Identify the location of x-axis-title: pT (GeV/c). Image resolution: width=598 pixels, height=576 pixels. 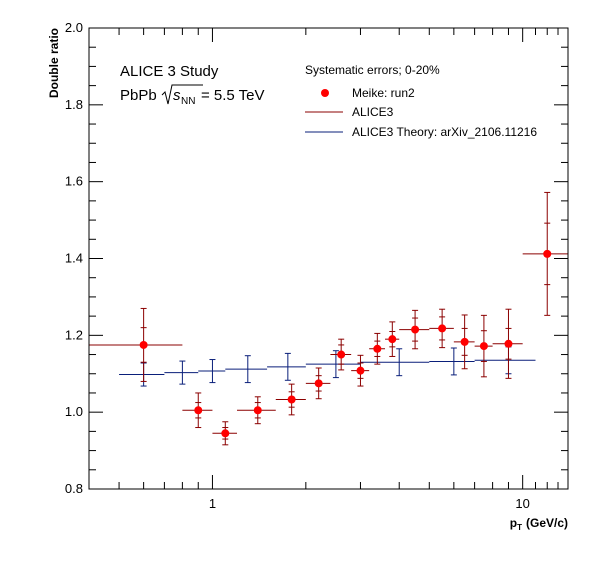
(539, 524).